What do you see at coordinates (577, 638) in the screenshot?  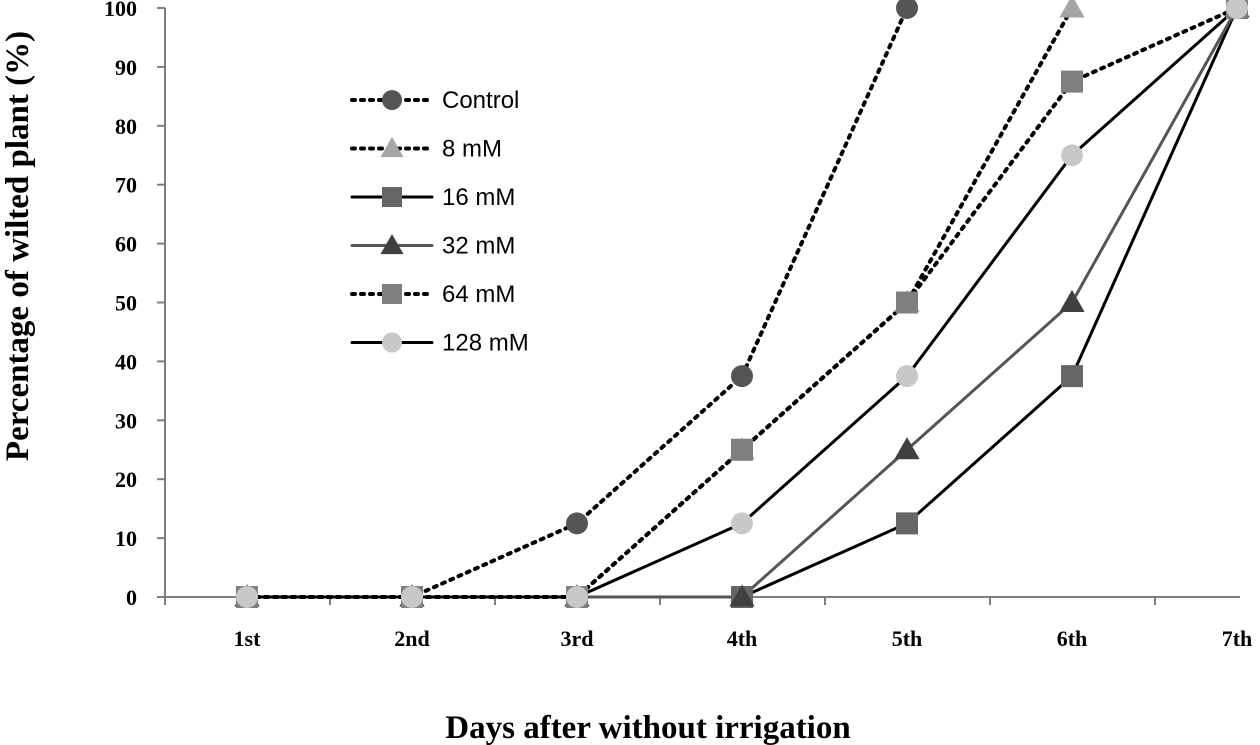 I see `x-tick-label: 3rd` at bounding box center [577, 638].